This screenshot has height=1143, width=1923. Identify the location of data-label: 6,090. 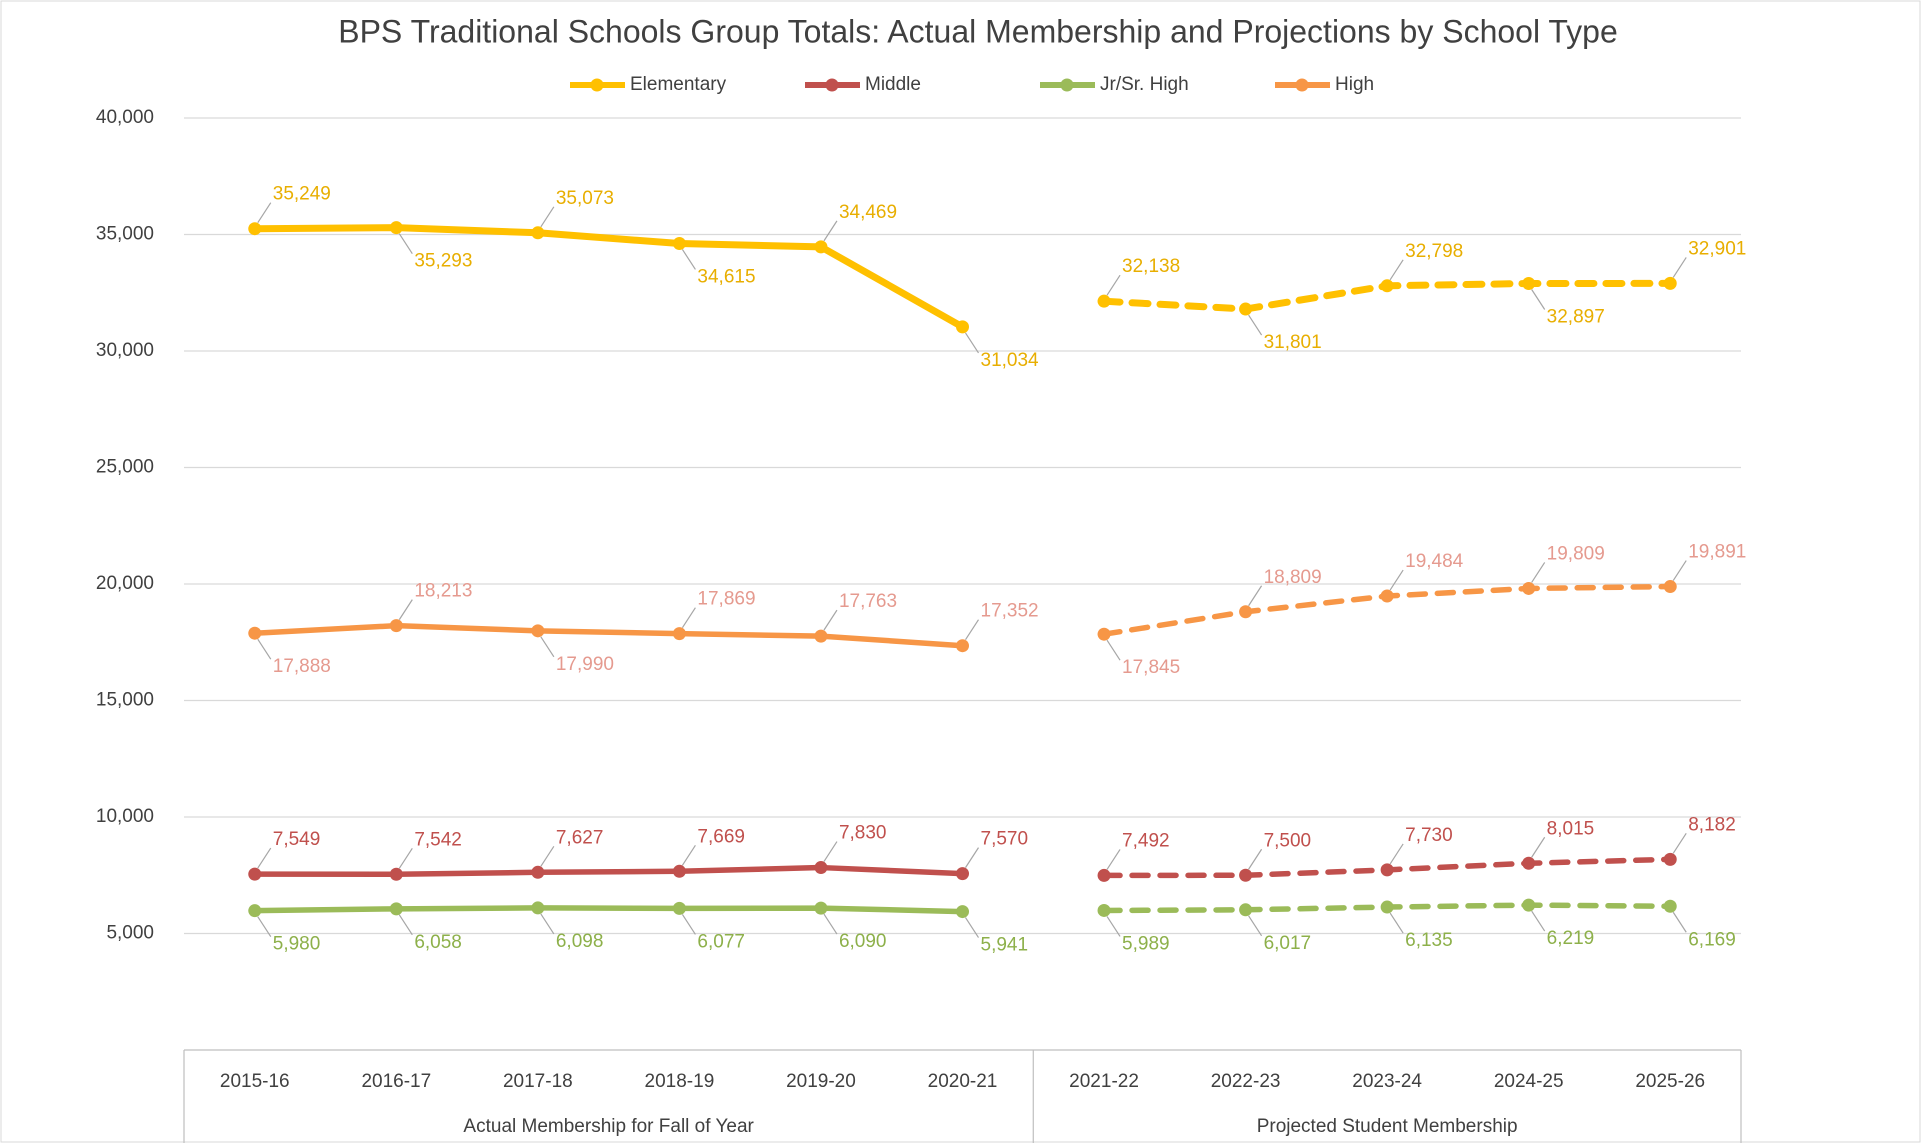
(863, 941).